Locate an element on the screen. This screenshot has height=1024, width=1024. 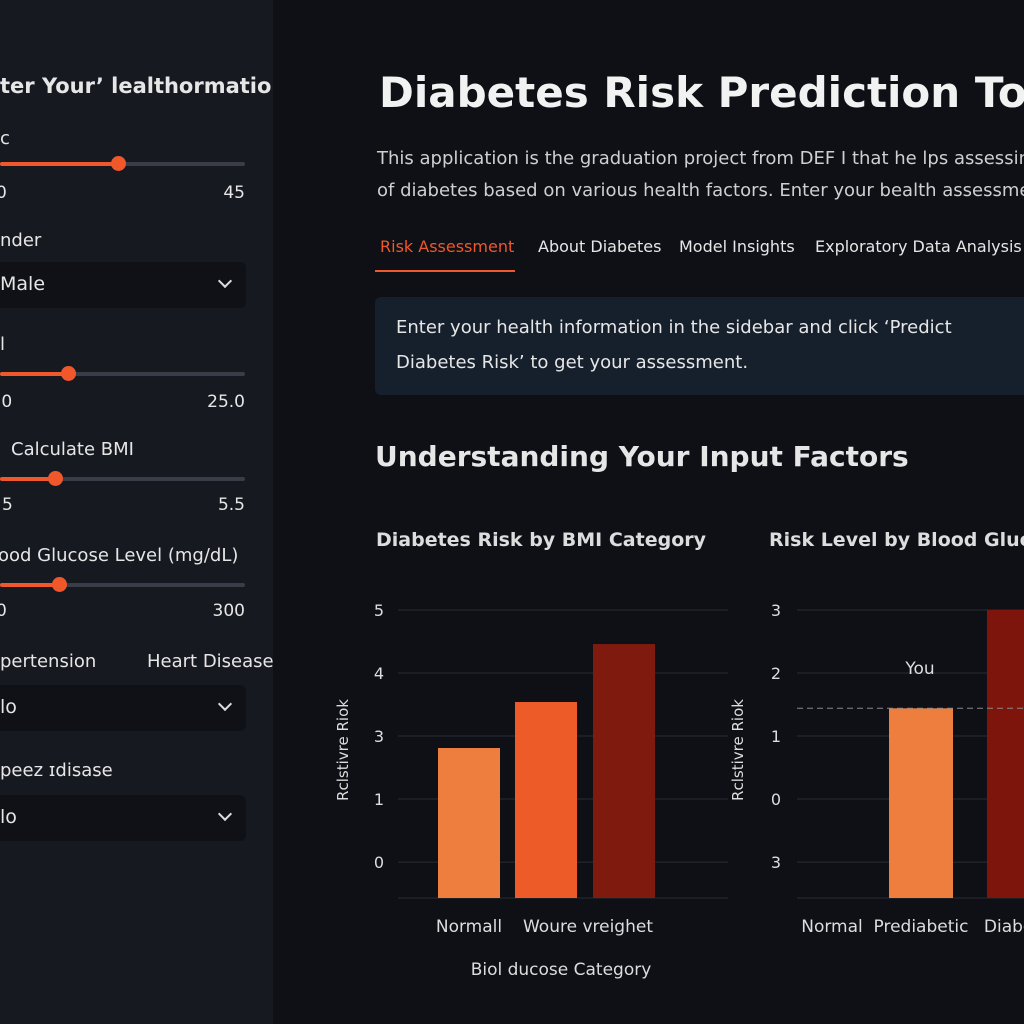
x-tick-label: Normall is located at coordinates (469, 927).